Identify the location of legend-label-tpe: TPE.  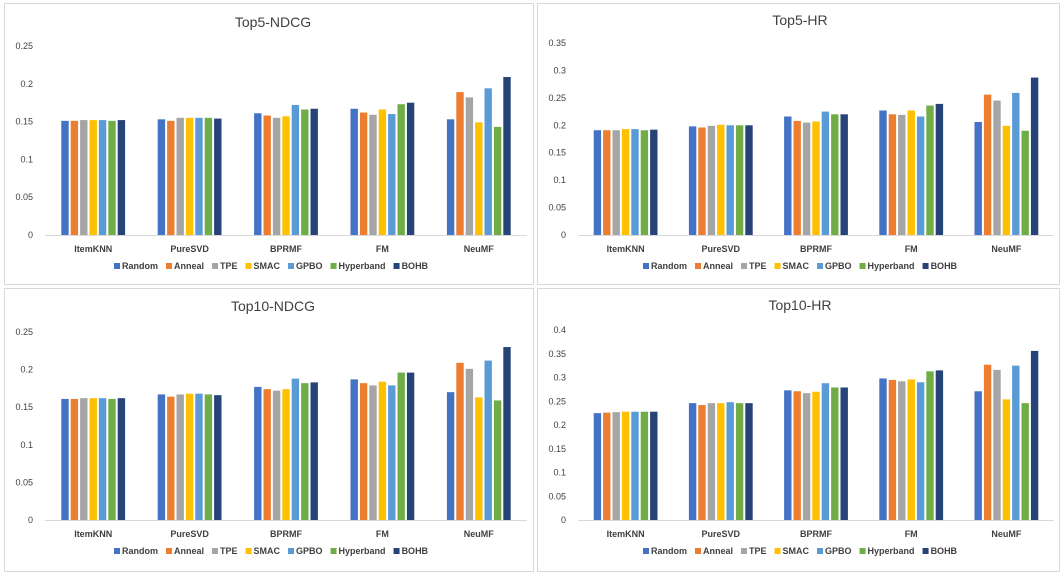
(229, 551).